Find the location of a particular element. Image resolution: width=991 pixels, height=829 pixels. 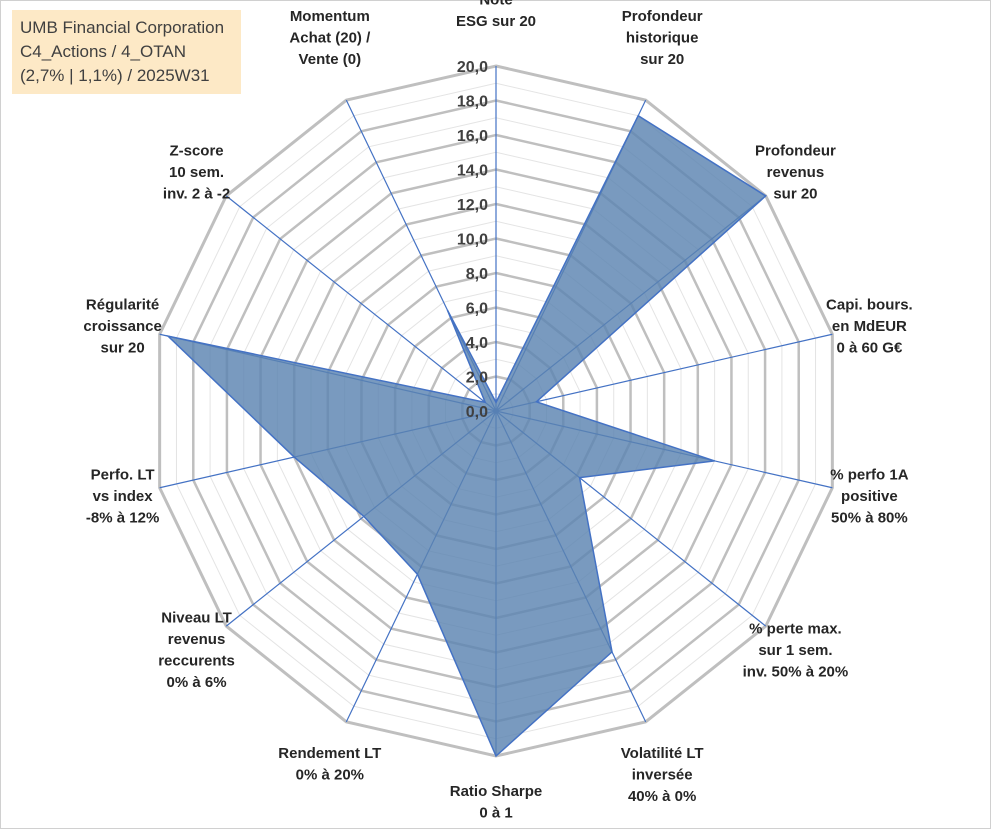

axis-label: Profondeur historique sur 20 is located at coordinates (662, 38).